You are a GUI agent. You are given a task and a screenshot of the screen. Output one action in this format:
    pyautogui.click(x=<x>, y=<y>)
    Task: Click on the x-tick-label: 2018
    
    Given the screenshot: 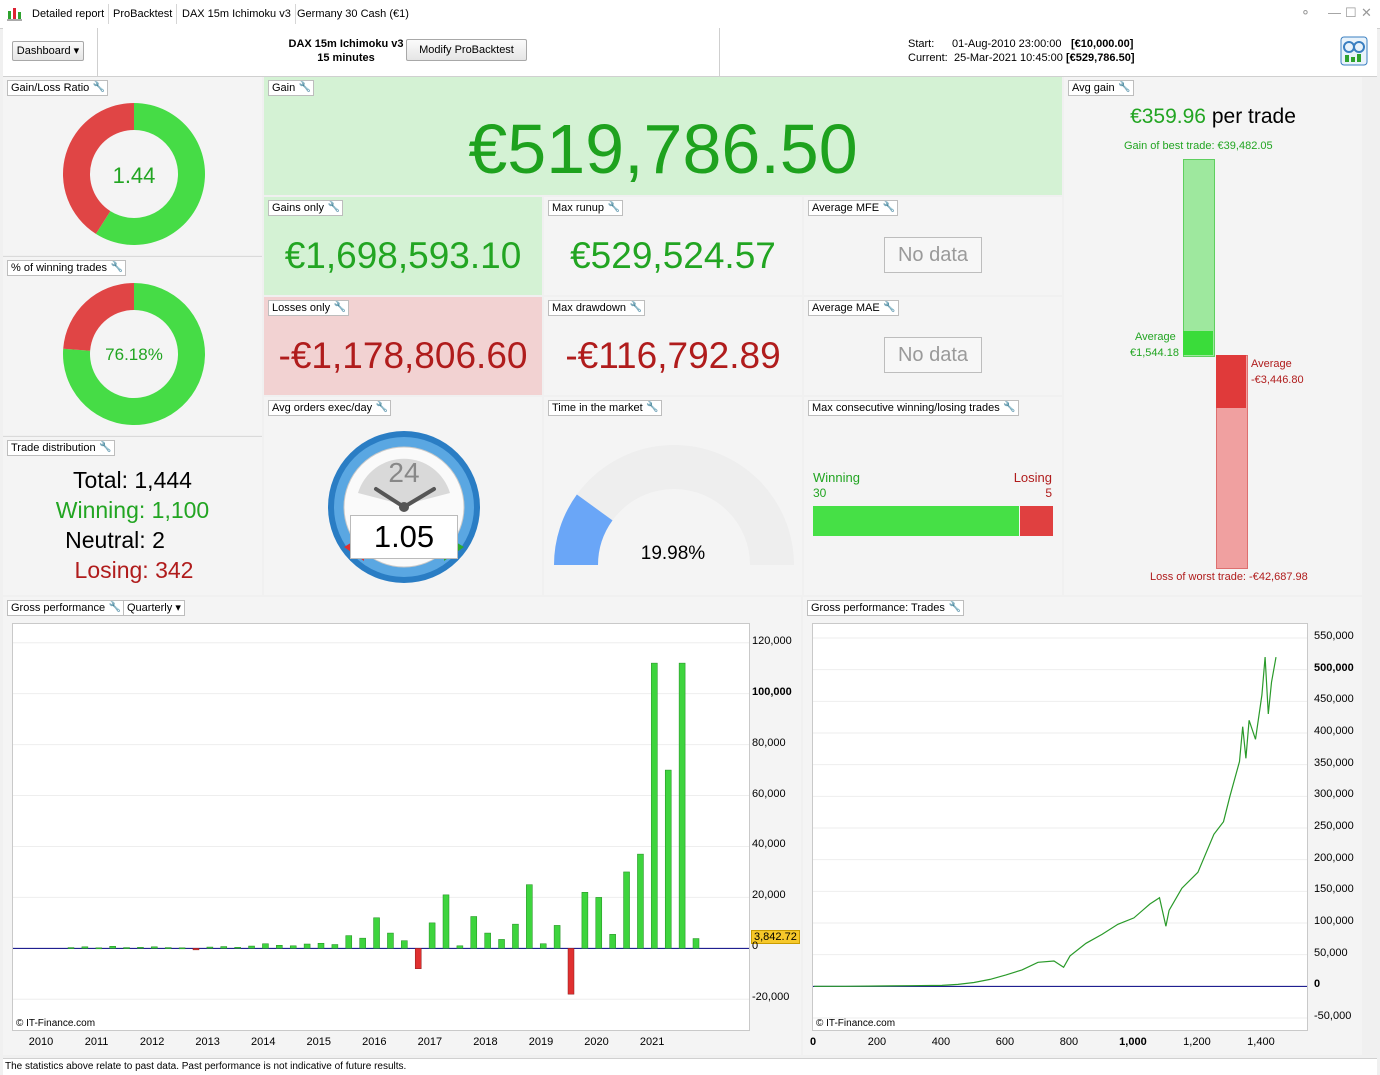 What is the action you would take?
    pyautogui.click(x=485, y=1042)
    